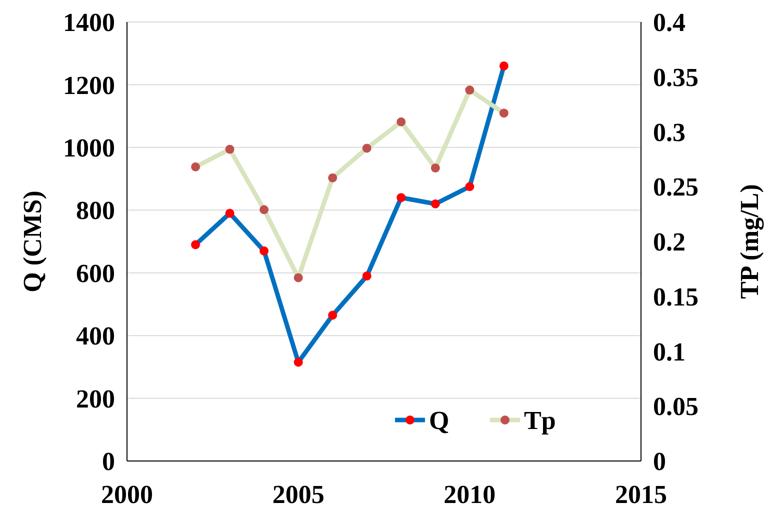 The image size is (765, 514). Describe the element at coordinates (95, 399) in the screenshot. I see `y-tick-label: 200` at that location.